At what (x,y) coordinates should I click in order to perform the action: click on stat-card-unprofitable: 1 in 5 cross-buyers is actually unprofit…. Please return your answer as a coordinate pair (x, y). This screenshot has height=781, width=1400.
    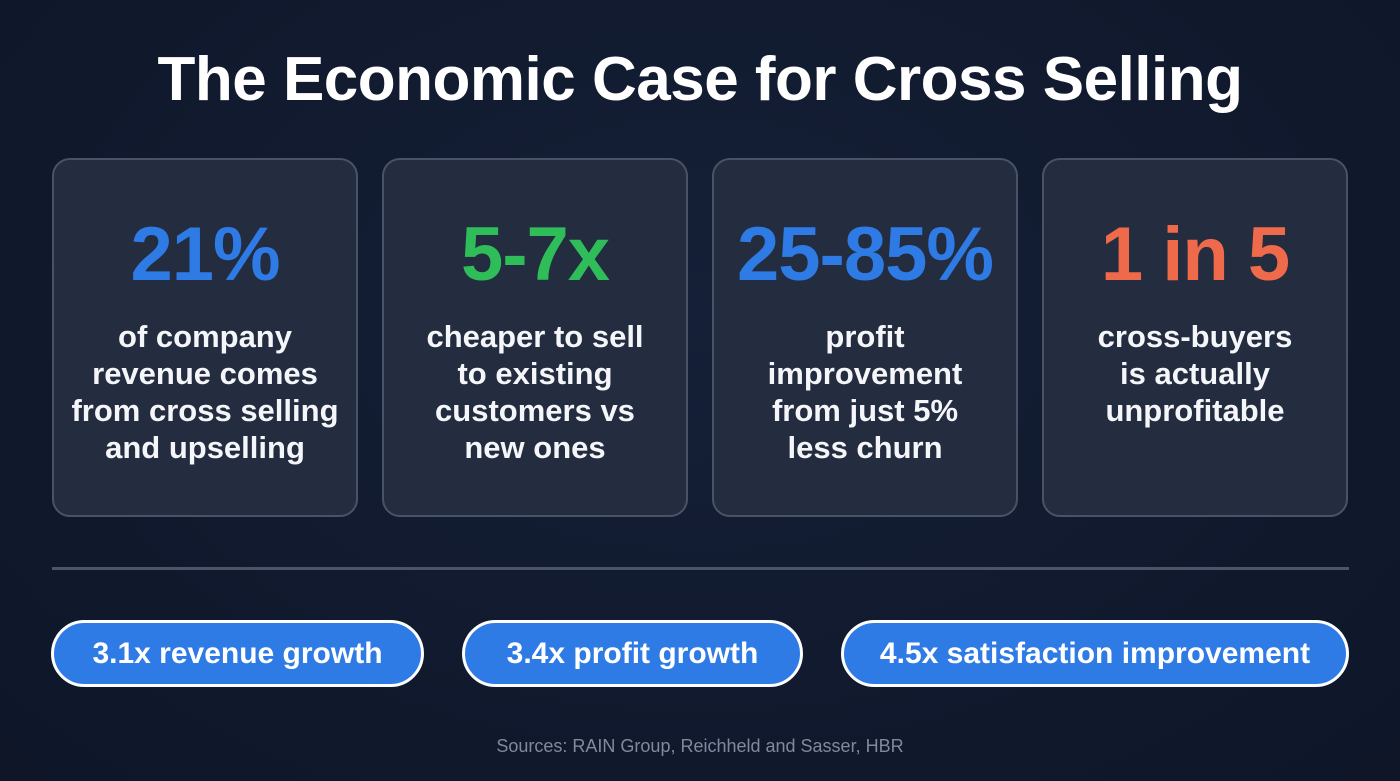
    Looking at the image, I should click on (1195, 337).